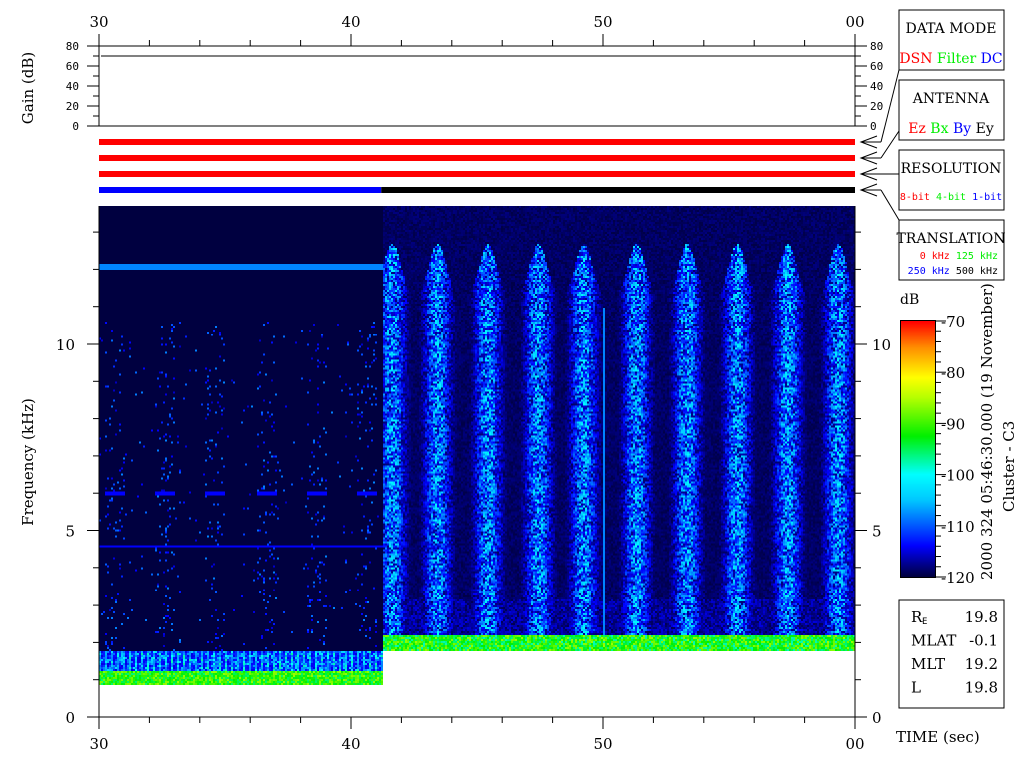 This screenshot has height=768, width=1024. I want to click on legend-items: Ez Bx By Ey, so click(951, 129).